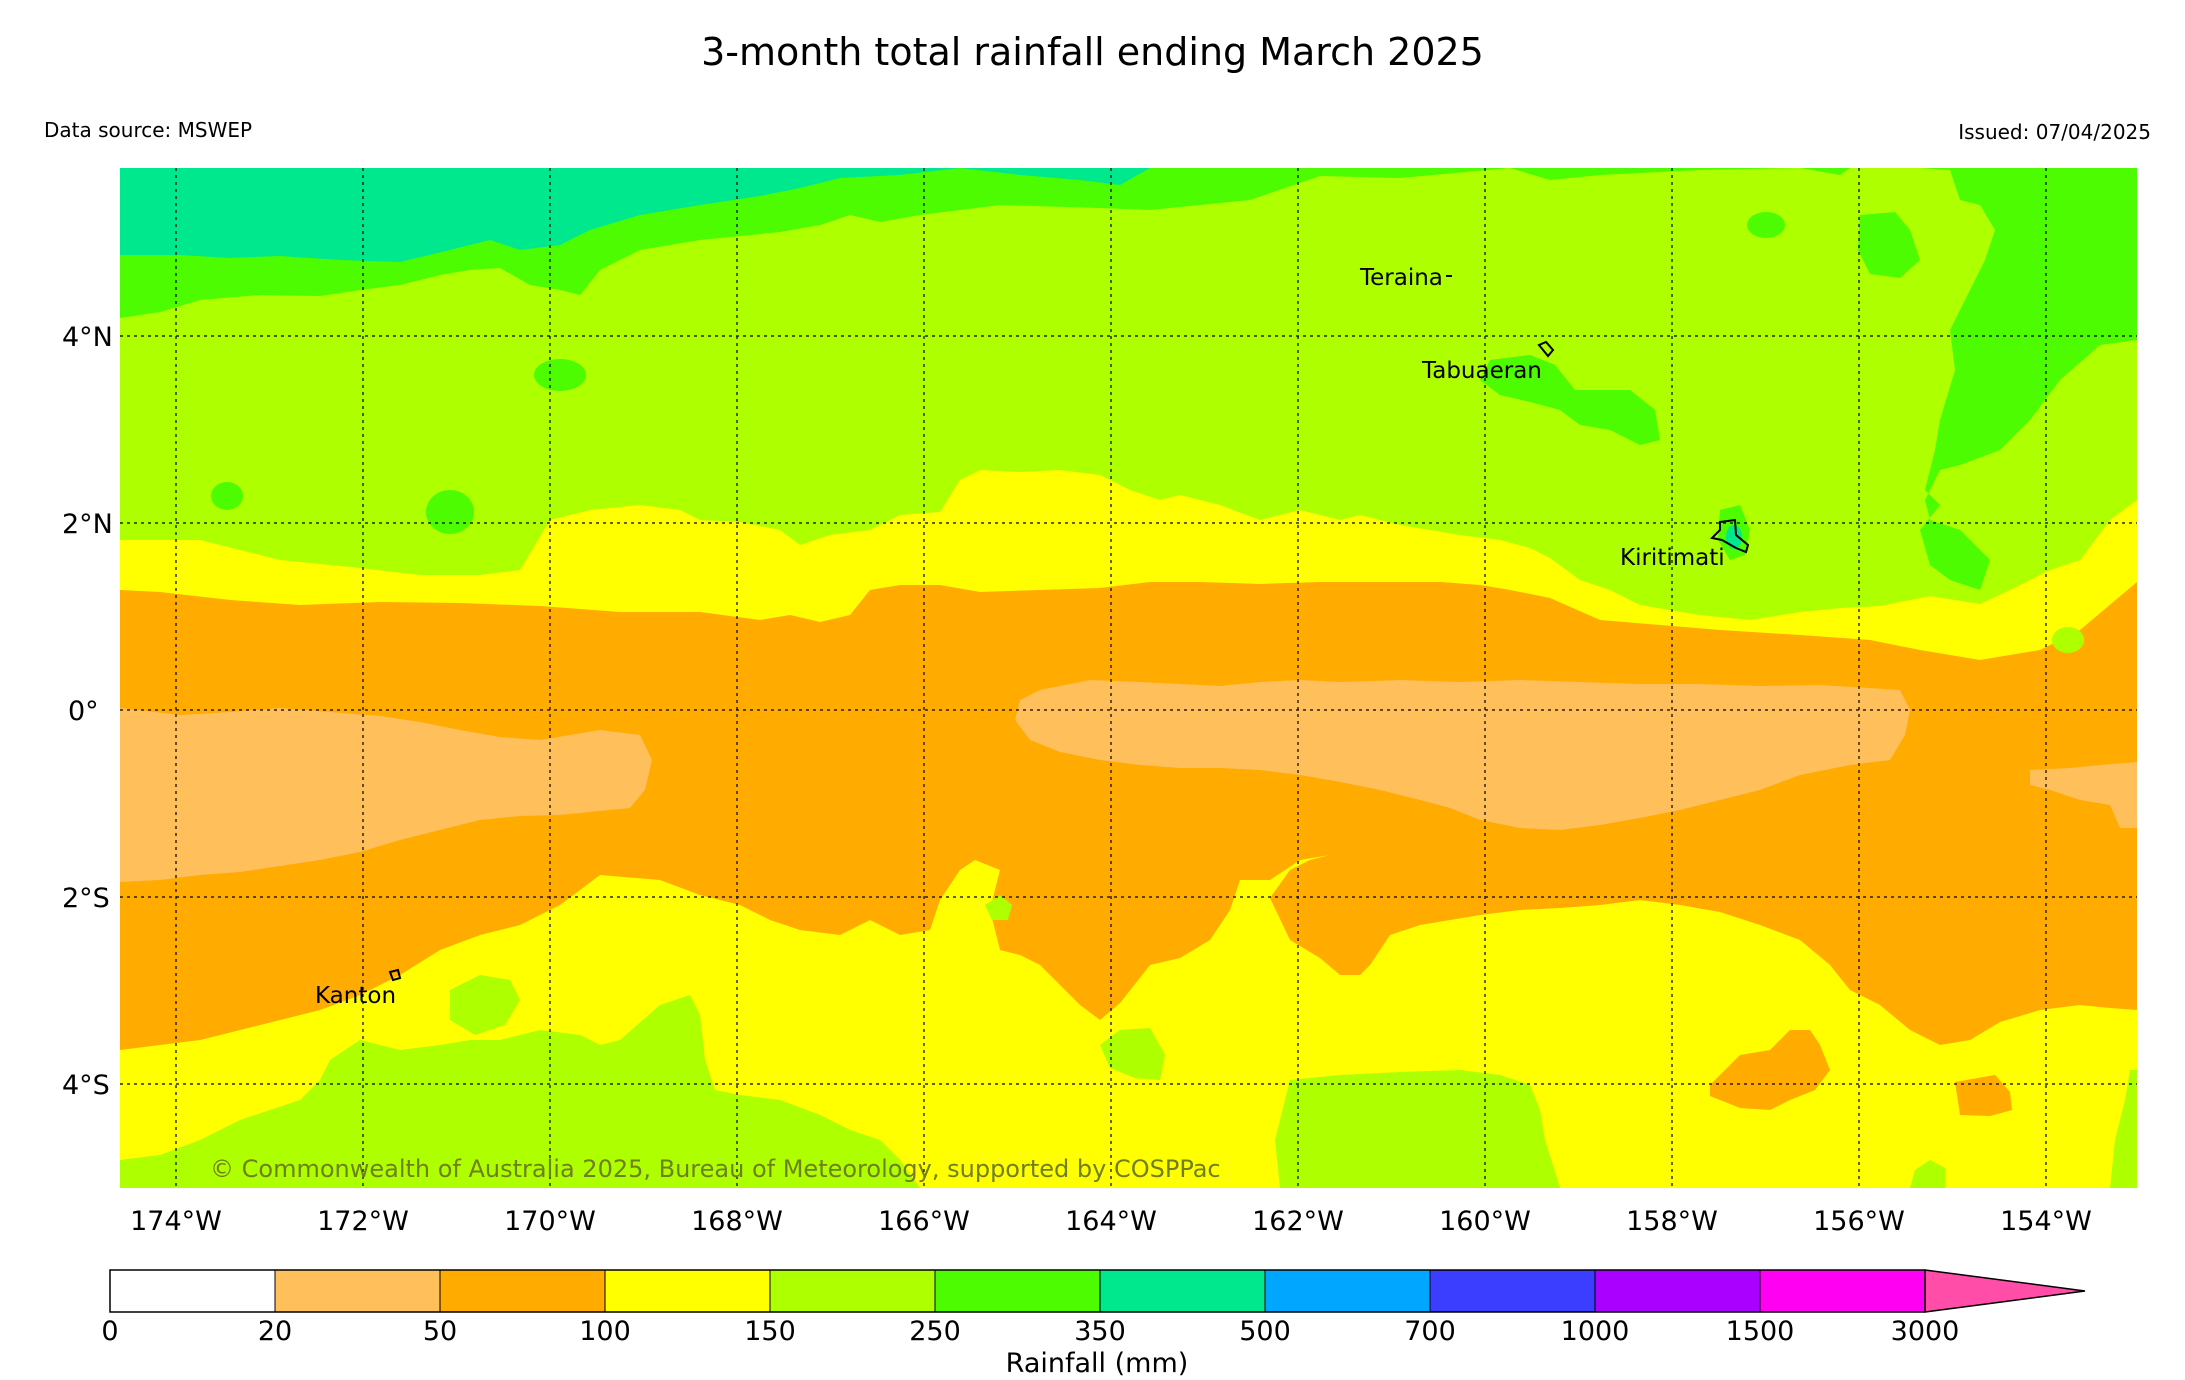 The width and height of the screenshot is (2185, 1380). What do you see at coordinates (1298, 1221) in the screenshot?
I see `lon-label-162w: 162°W` at bounding box center [1298, 1221].